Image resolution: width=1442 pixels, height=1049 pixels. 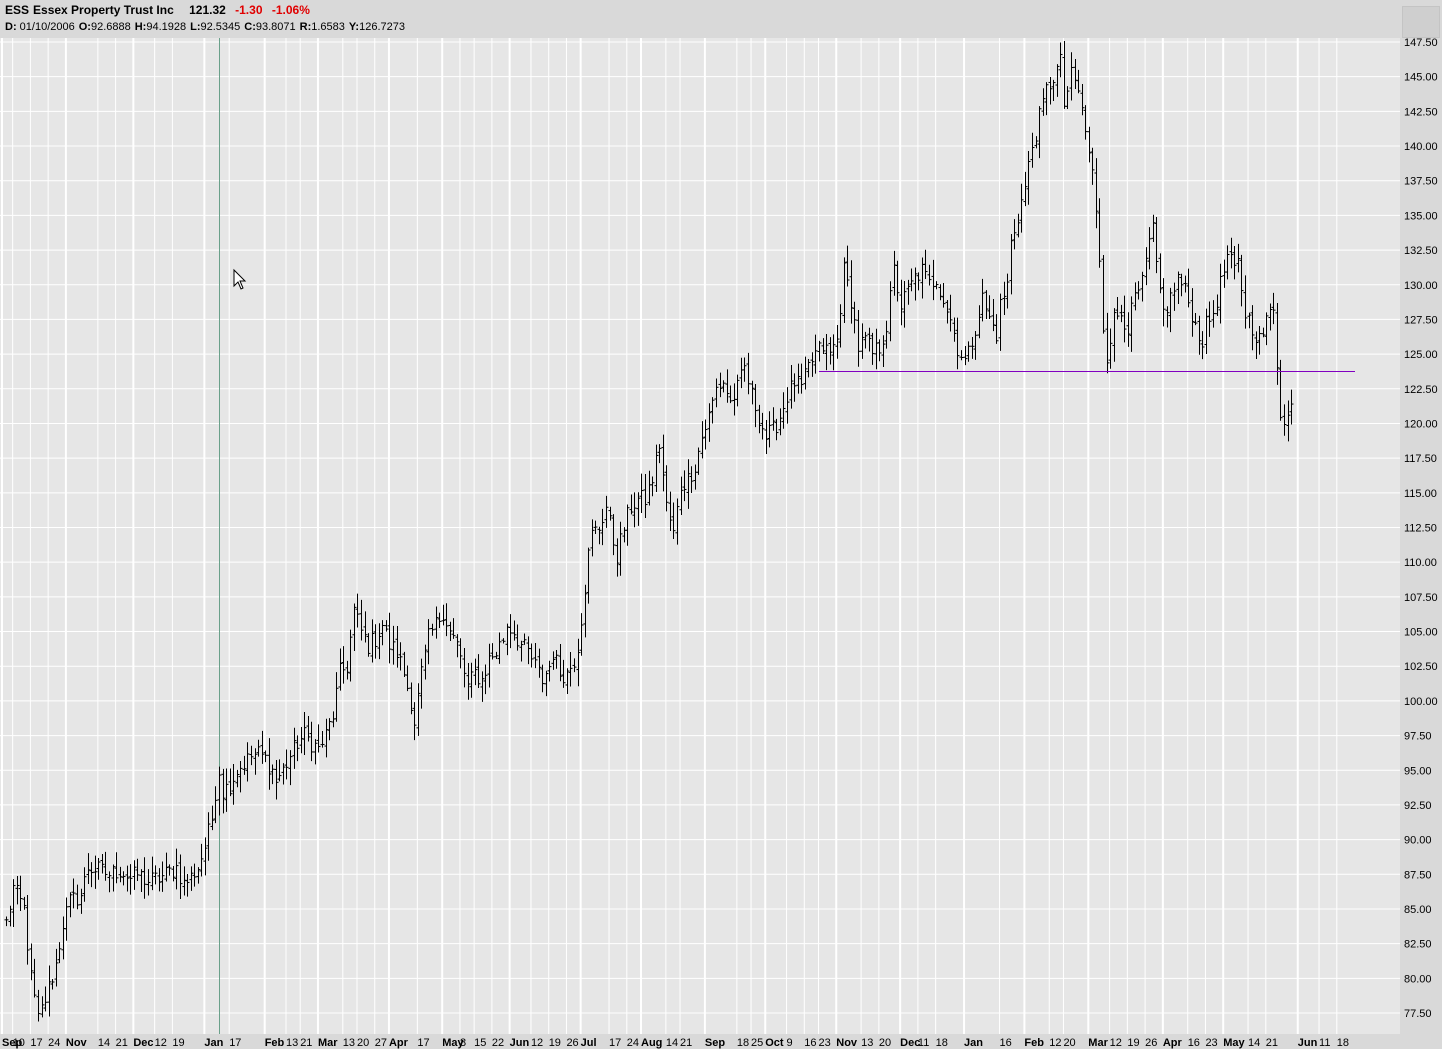 I want to click on x-tick-label: 8, so click(x=463, y=1043).